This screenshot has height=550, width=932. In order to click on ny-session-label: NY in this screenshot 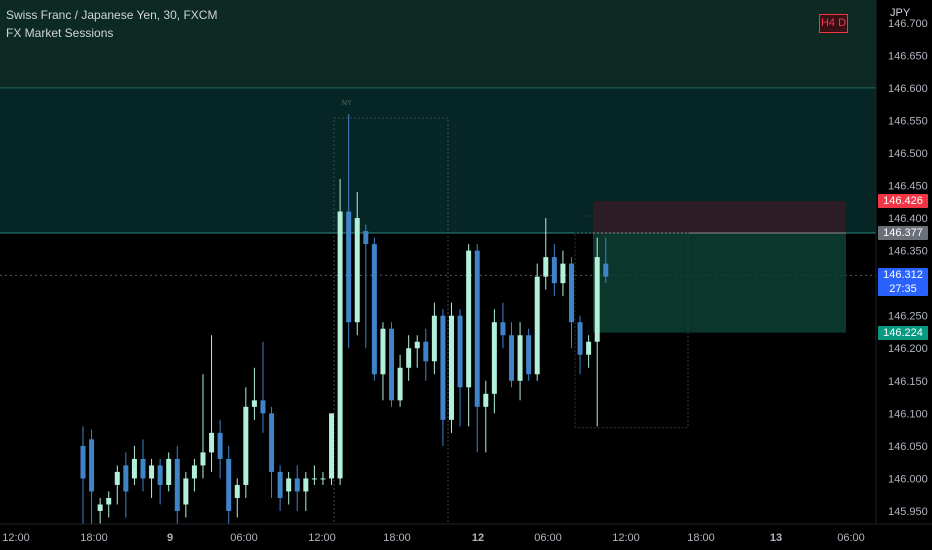, I will do `click(347, 103)`.